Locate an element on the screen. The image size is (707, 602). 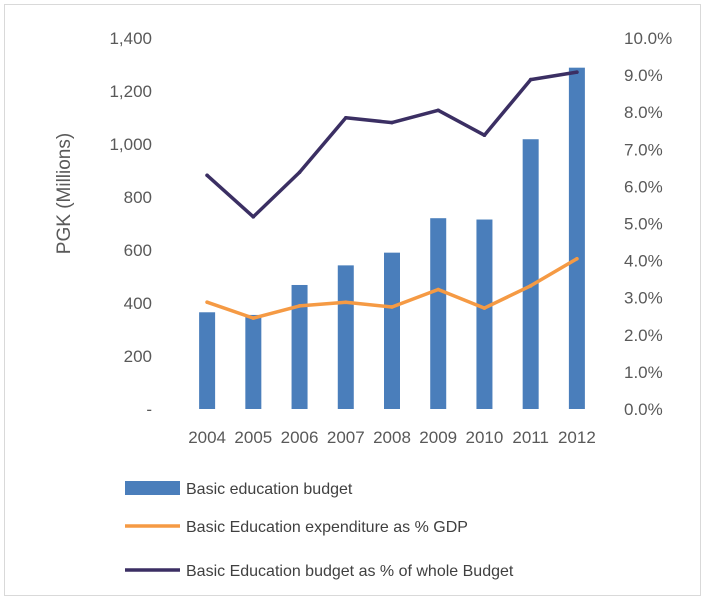
line-point-1-2012 is located at coordinates (577, 258).